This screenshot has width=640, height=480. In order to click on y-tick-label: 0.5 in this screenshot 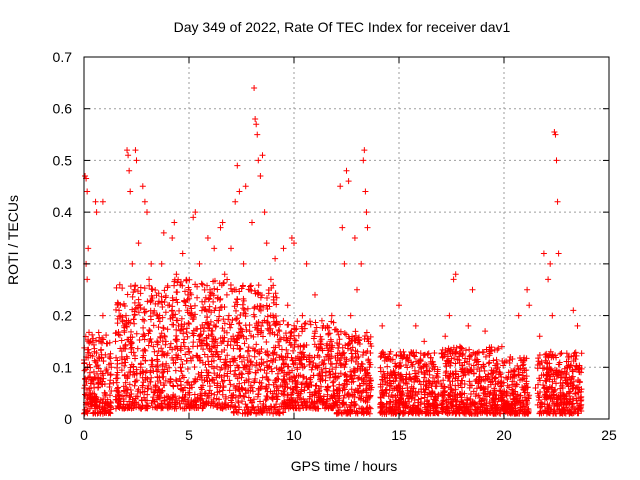, I will do `click(63, 160)`.